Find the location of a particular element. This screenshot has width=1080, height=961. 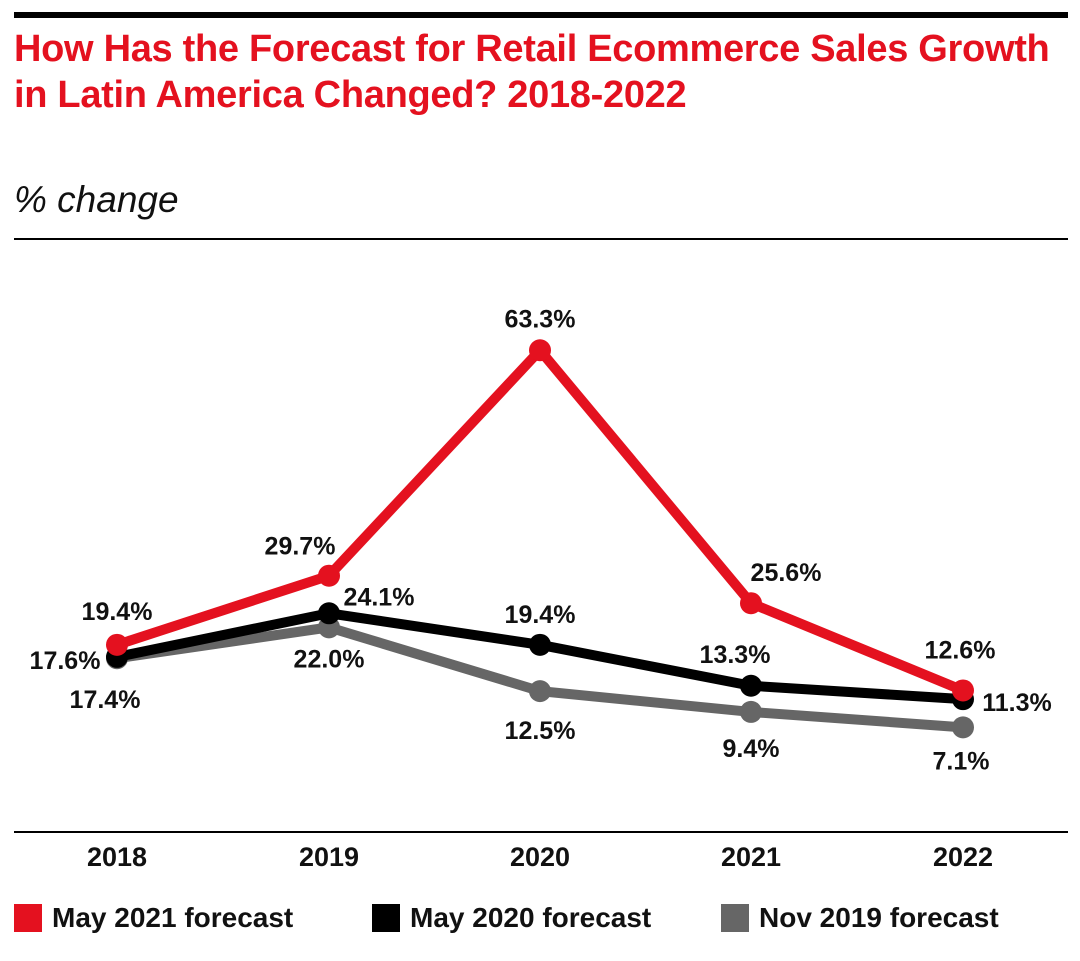

legend-item-may-2021: May 2021 forecast is located at coordinates (153, 918).